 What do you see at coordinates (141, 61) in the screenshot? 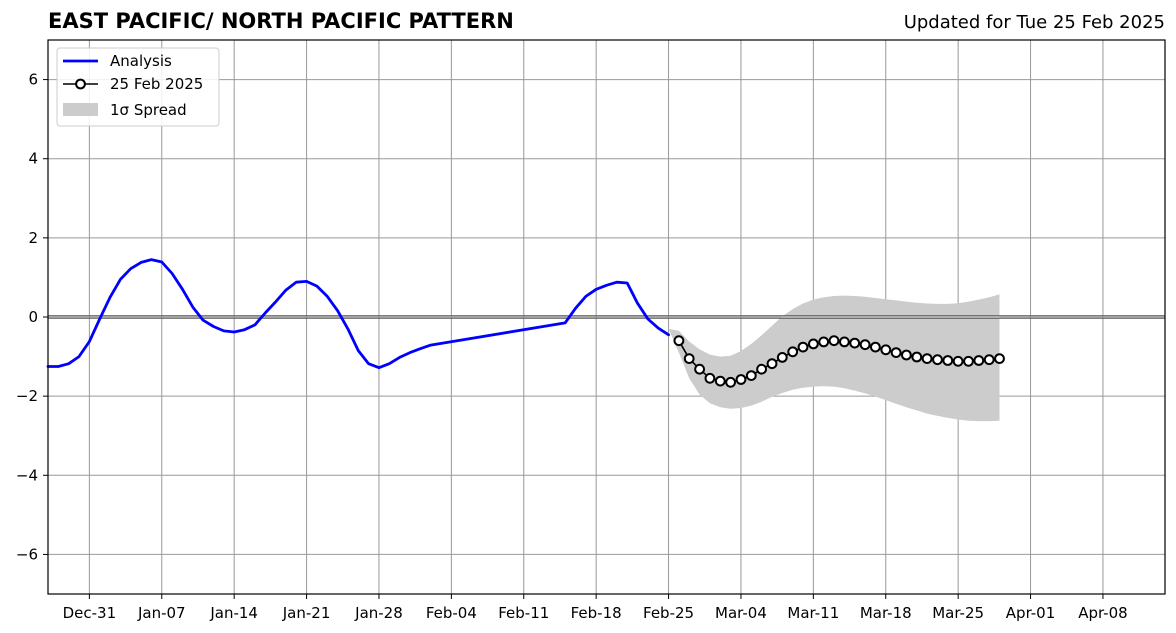
I see `legend-analysis-label: Analysis` at bounding box center [141, 61].